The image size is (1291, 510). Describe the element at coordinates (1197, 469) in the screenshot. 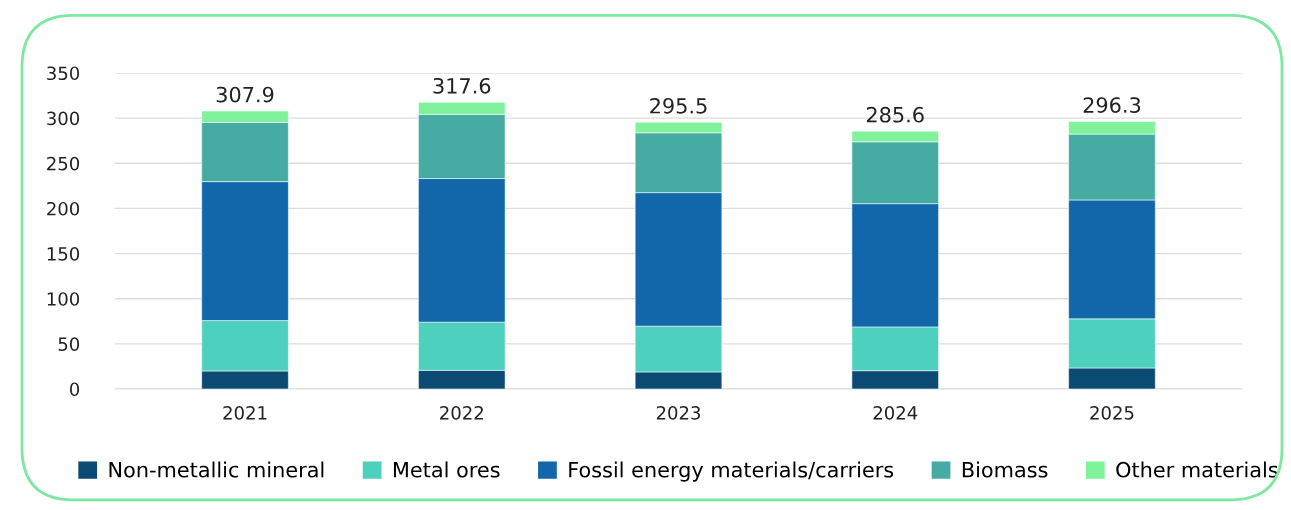

I see `legend-label: Other materials` at that location.